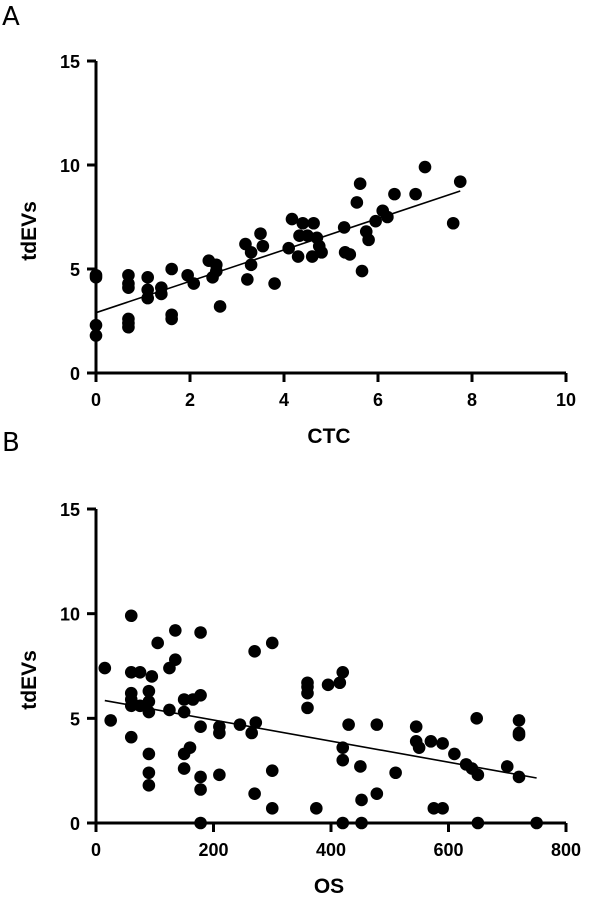 This screenshot has height=903, width=590. What do you see at coordinates (75, 270) in the screenshot?
I see `y-tick-label-a: 5` at bounding box center [75, 270].